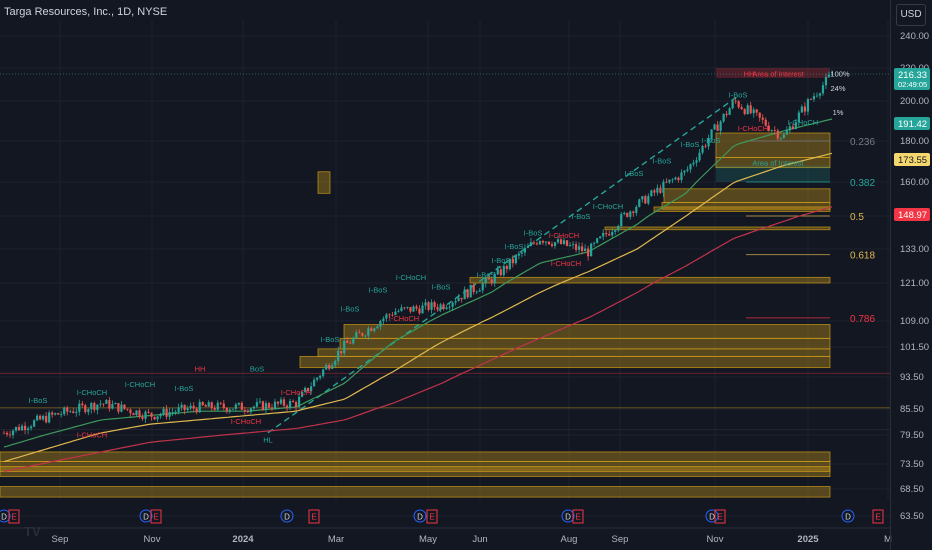 This screenshot has width=932, height=550. Describe the element at coordinates (60, 539) in the screenshot. I see `time-tick-label: Sep` at that location.